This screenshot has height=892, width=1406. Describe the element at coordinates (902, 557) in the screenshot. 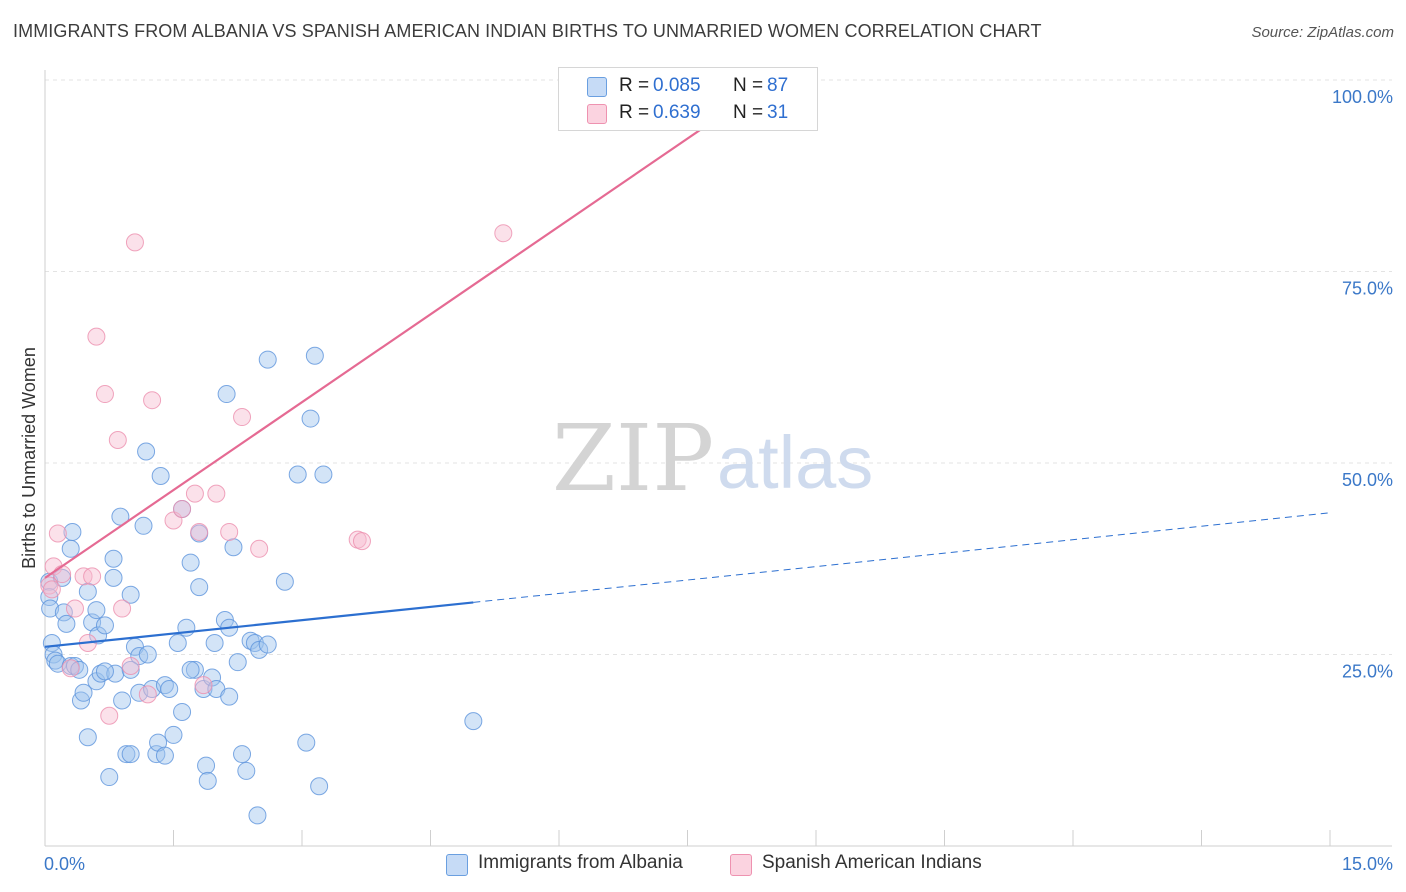

I see `trend-line-extension-albania` at that location.